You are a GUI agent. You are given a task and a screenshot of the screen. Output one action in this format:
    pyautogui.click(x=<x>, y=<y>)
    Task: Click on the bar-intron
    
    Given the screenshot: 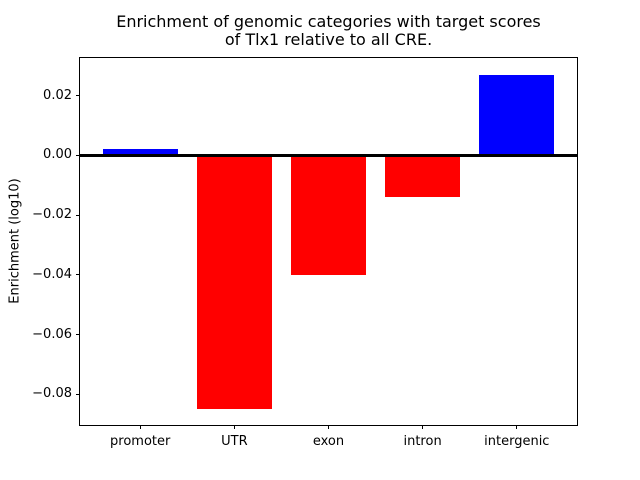 What is the action you would take?
    pyautogui.click(x=423, y=176)
    